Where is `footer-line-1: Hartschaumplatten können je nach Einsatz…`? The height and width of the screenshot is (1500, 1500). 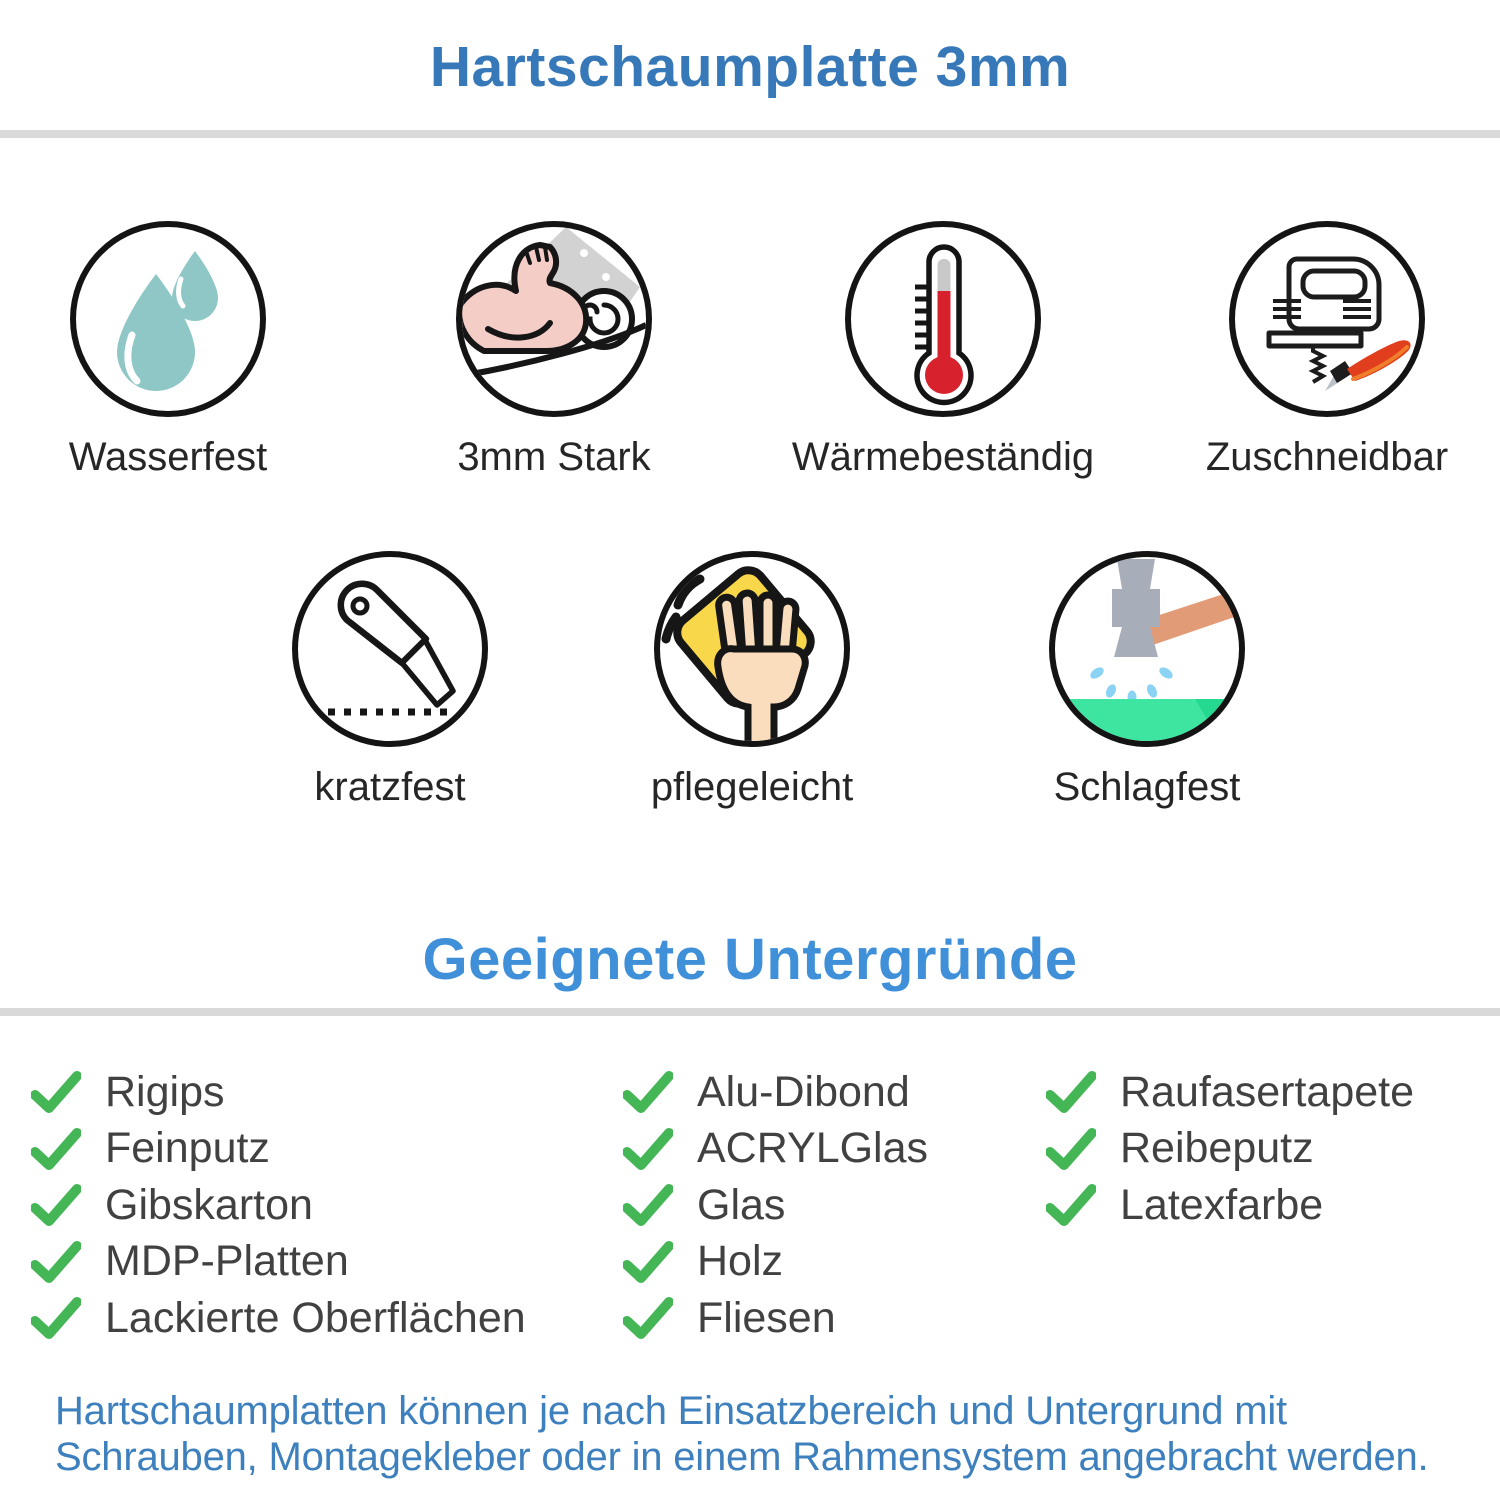 footer-line-1: Hartschaumplatten können je nach Einsatz… is located at coordinates (671, 1411).